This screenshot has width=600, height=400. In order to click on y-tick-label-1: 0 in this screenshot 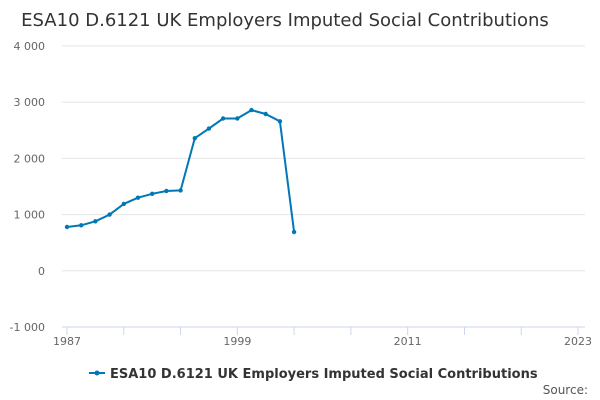, I will do `click(41, 271)`.